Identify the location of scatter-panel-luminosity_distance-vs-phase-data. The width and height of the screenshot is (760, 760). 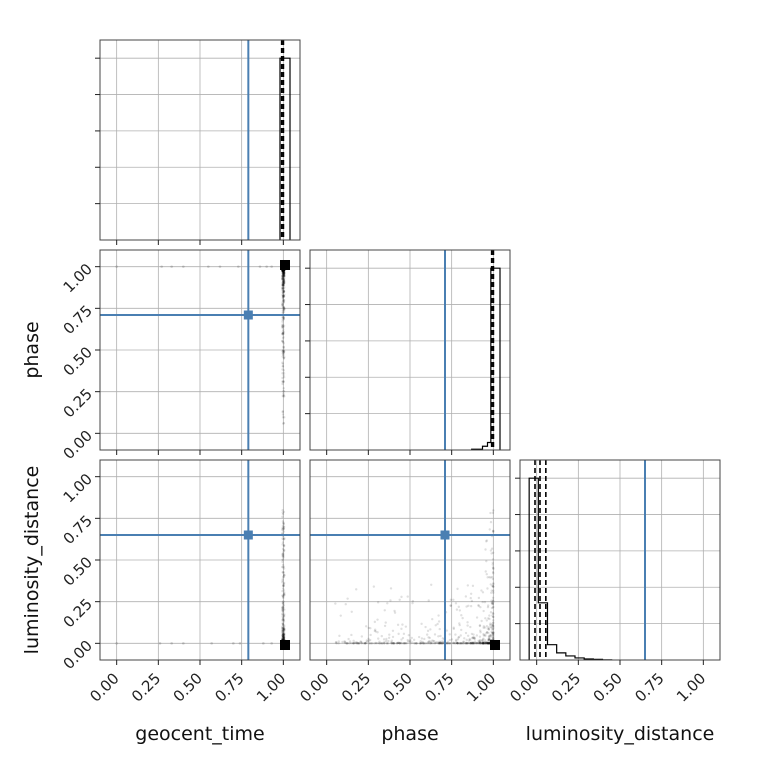
(414, 577).